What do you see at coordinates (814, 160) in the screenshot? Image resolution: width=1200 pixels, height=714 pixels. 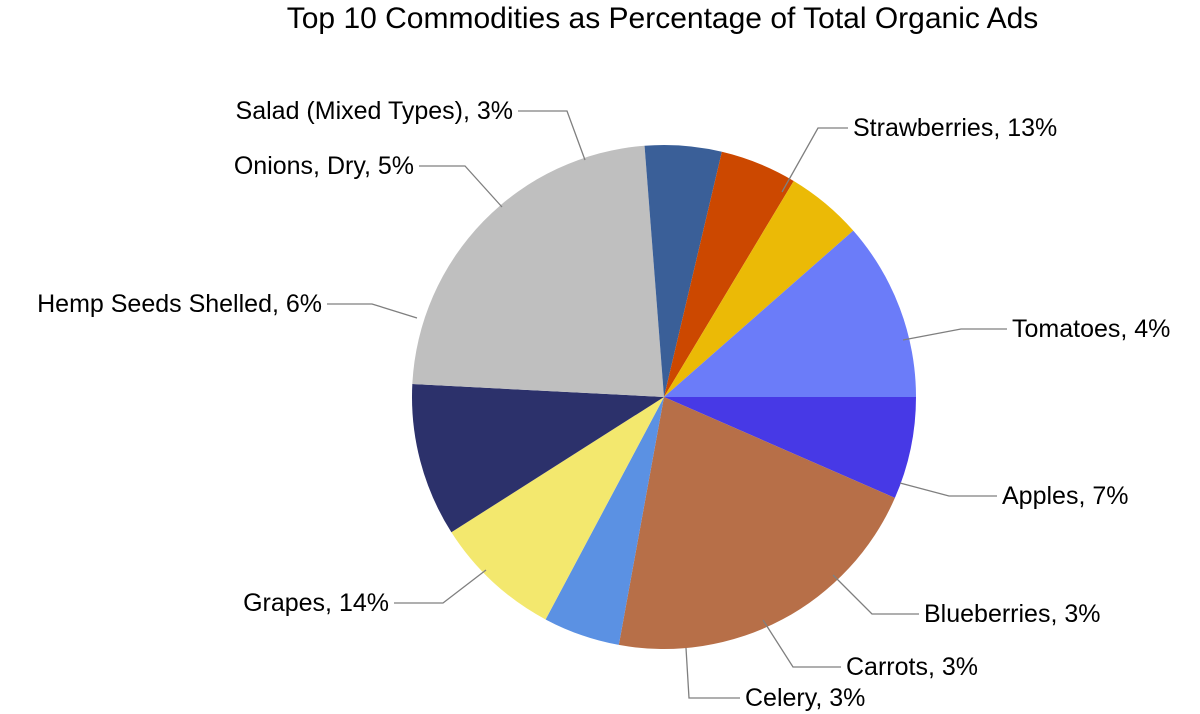 I see `leader-line-strawberries` at bounding box center [814, 160].